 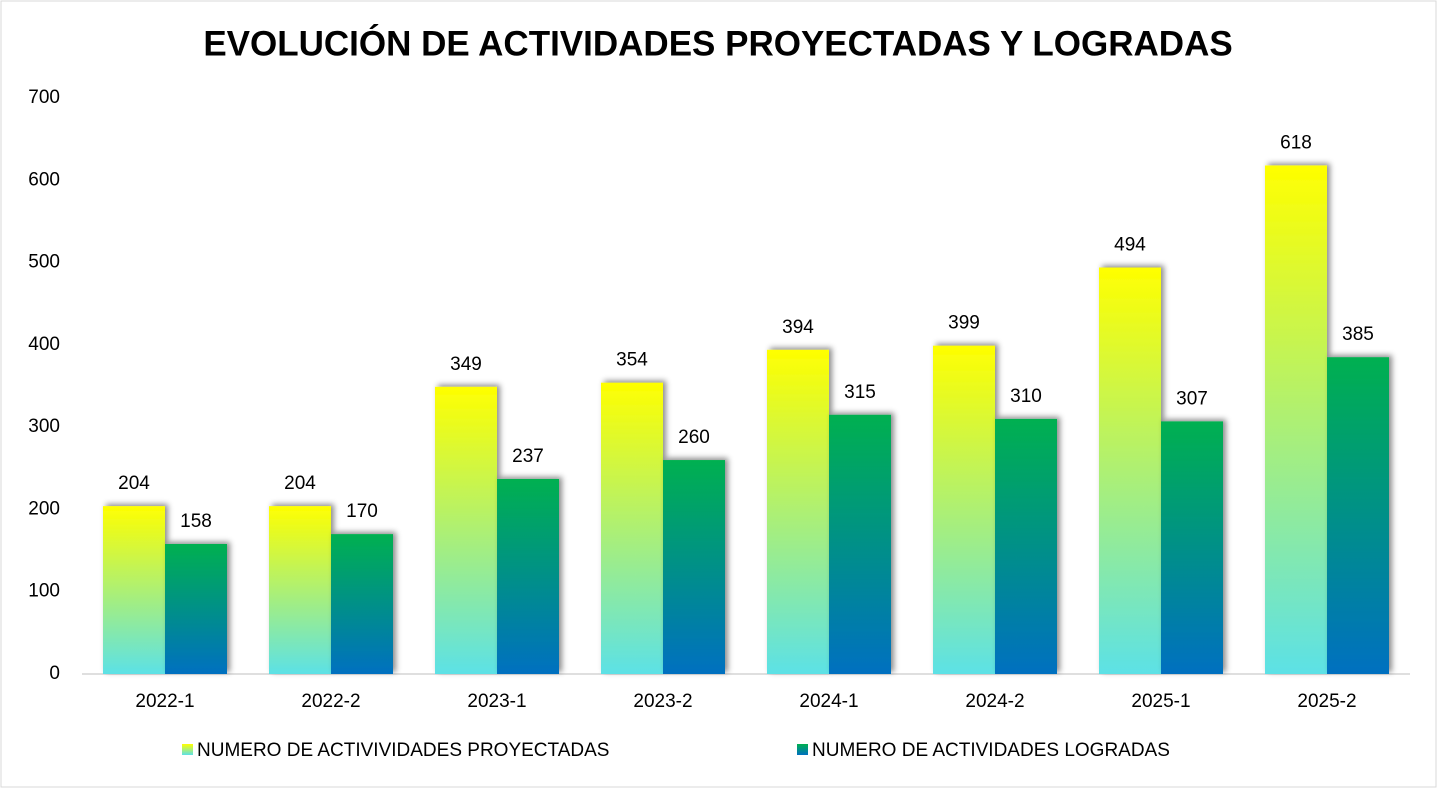 I want to click on value-label: 310, so click(x=1026, y=396).